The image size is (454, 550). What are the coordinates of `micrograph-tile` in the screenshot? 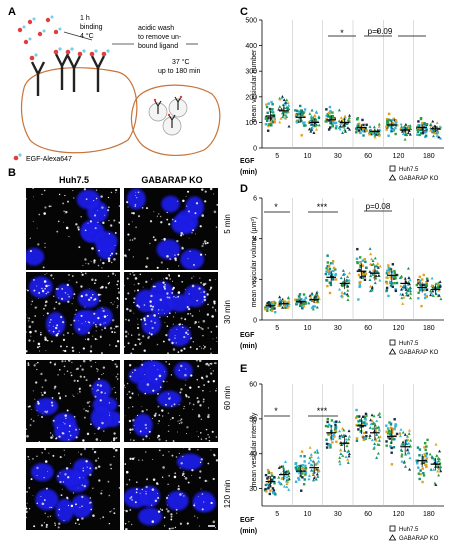 It's located at (171, 229).